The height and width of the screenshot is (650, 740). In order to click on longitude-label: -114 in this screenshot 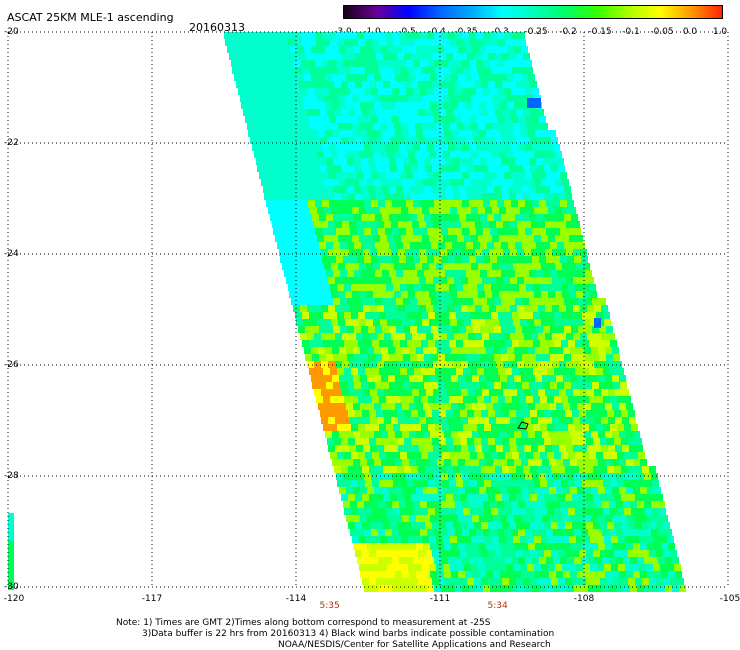, I will do `click(296, 599)`.